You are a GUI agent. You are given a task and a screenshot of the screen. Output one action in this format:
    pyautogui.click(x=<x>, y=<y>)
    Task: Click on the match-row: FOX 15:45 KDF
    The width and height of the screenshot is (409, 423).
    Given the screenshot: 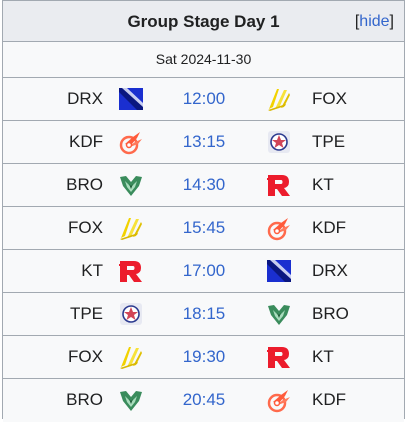 What is the action you would take?
    pyautogui.click(x=203, y=228)
    